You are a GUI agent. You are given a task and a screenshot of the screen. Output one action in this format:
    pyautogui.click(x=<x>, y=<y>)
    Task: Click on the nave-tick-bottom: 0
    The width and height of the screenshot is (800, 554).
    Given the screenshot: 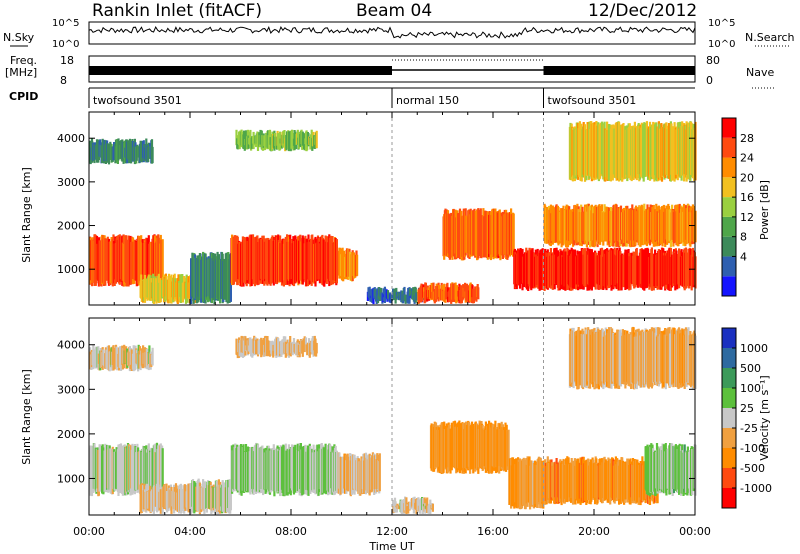 What is the action you would take?
    pyautogui.click(x=709, y=80)
    